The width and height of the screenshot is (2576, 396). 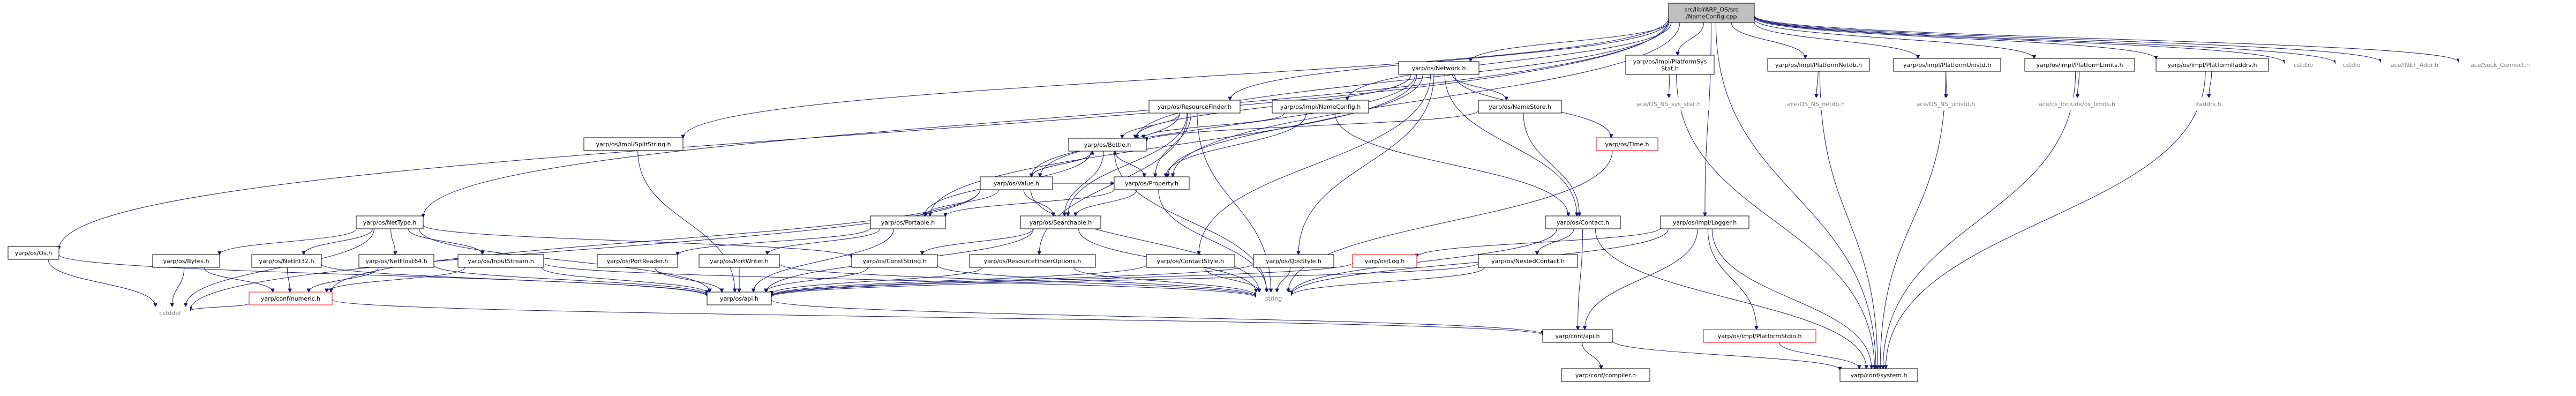 I want to click on node-ace_sys_stat: ace/OS_NS_sys_stat.h, so click(x=1668, y=104).